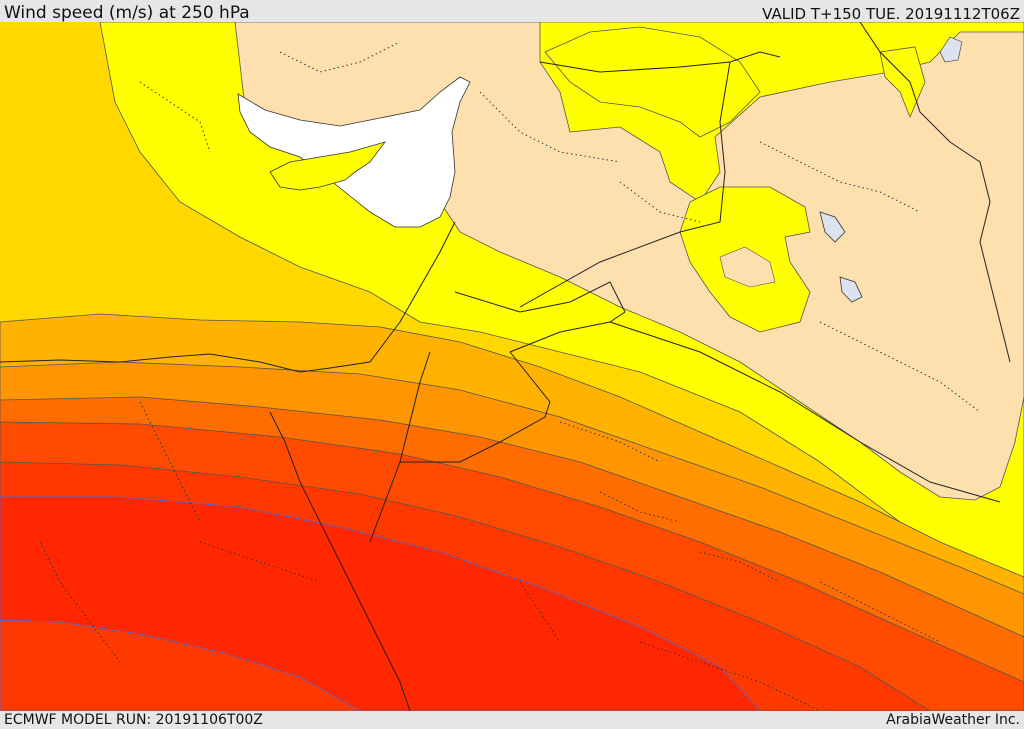 The width and height of the screenshot is (1024, 729). What do you see at coordinates (133, 720) in the screenshot?
I see `model-run-label: ECMWF MODEL RUN: 20191106T00Z` at bounding box center [133, 720].